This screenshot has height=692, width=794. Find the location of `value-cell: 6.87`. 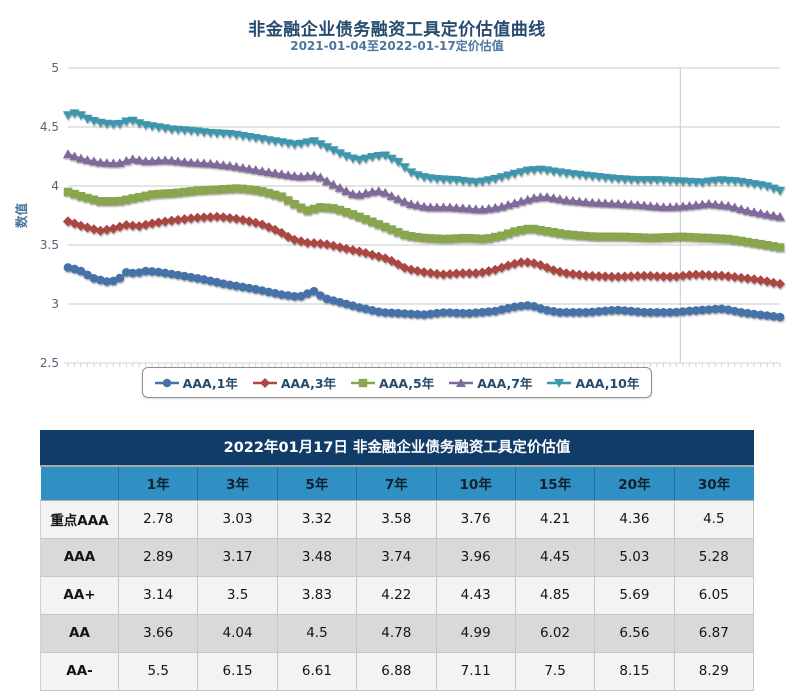

value-cell: 6.87 is located at coordinates (714, 633).